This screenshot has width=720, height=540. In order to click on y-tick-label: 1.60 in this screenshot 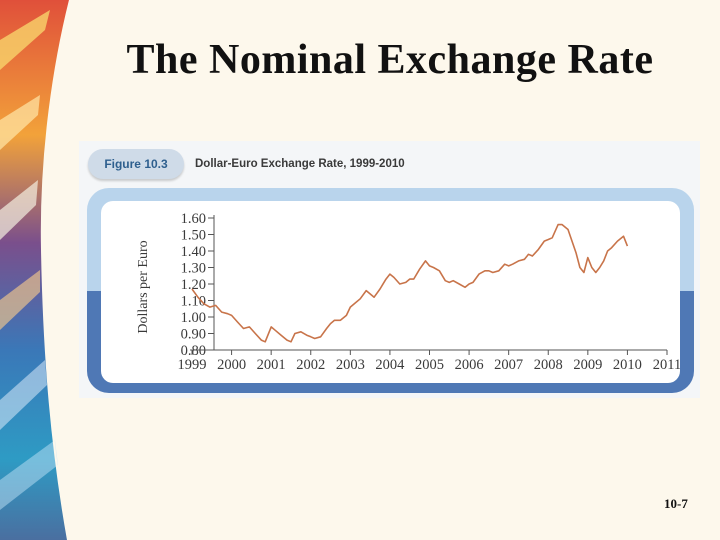, I will do `click(193, 219)`.